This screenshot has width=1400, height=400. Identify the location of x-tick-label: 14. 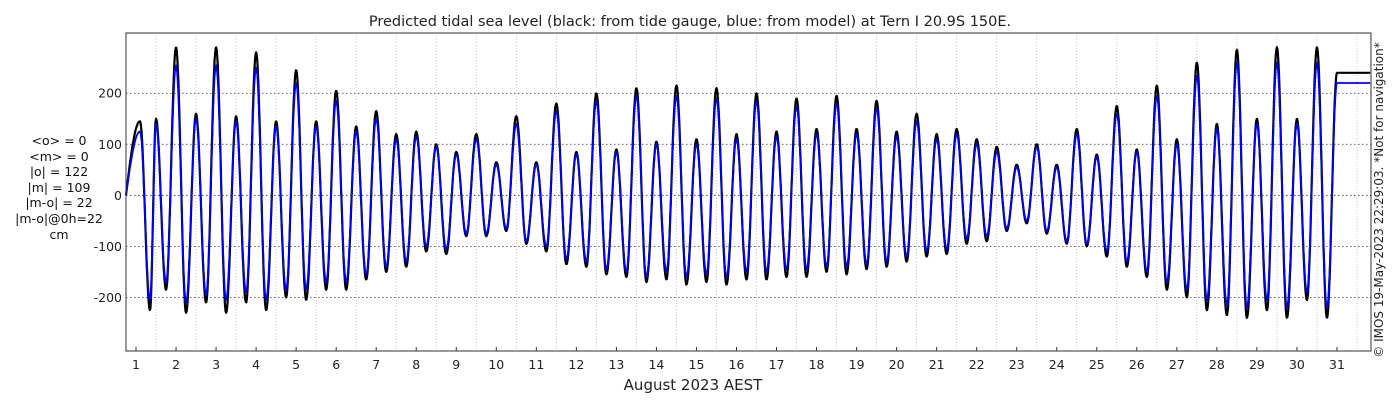
(656, 364).